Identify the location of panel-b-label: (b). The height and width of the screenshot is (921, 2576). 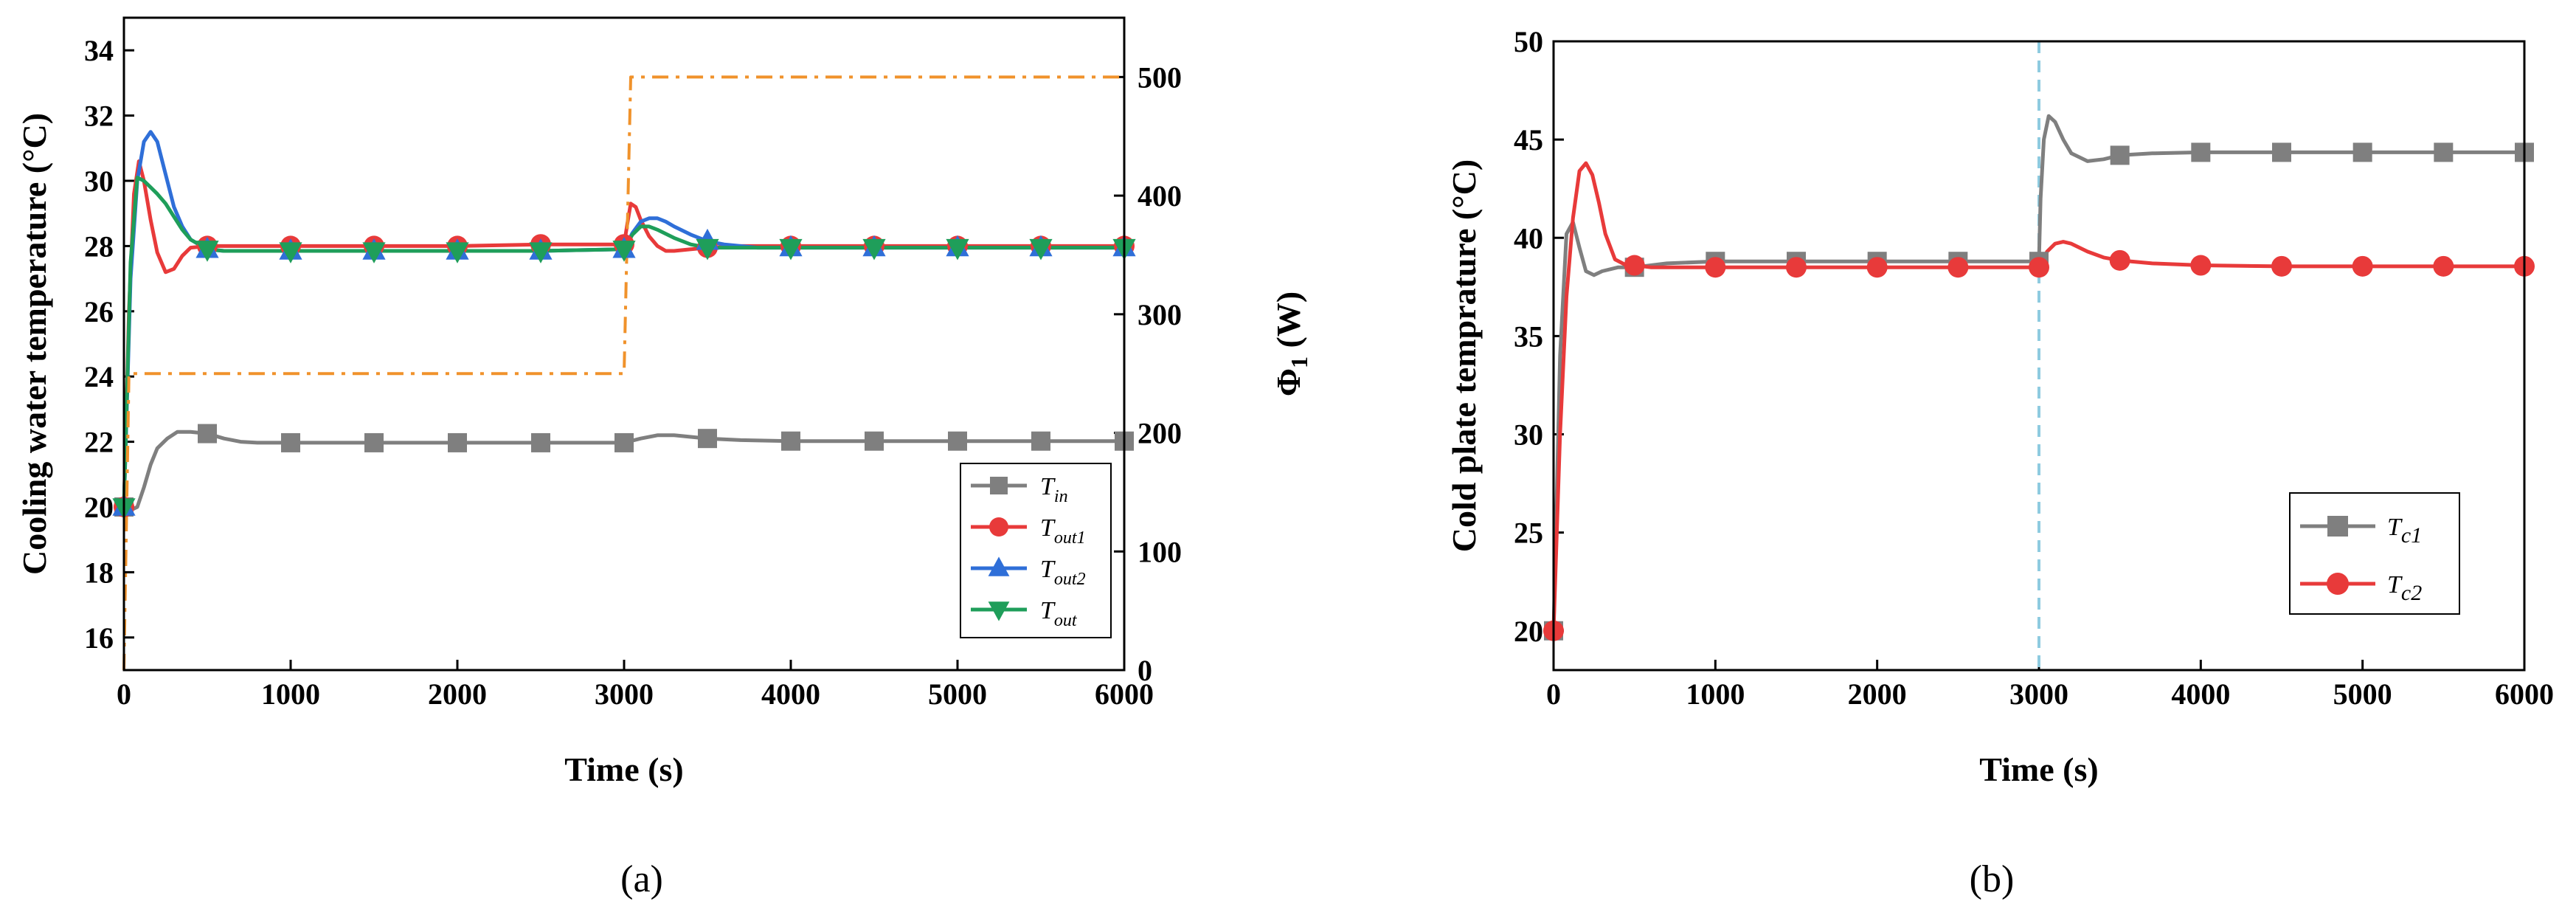
(1993, 879).